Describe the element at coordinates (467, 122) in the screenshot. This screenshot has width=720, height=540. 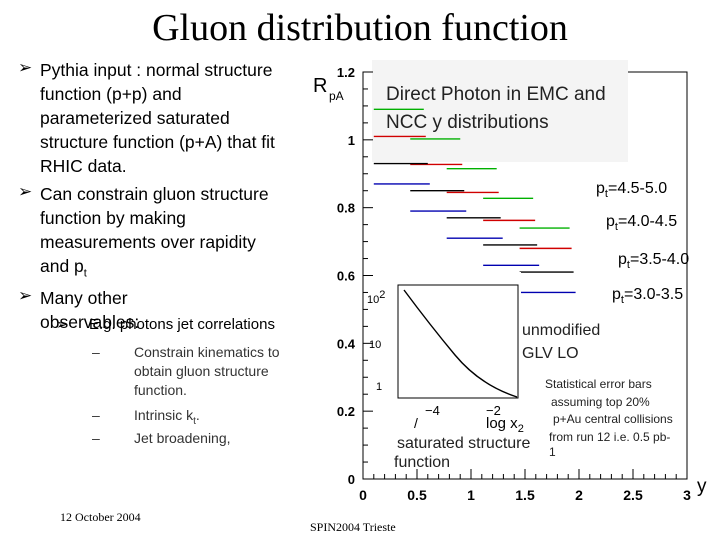
I see `chart-title-line: NCC y distributions` at that location.